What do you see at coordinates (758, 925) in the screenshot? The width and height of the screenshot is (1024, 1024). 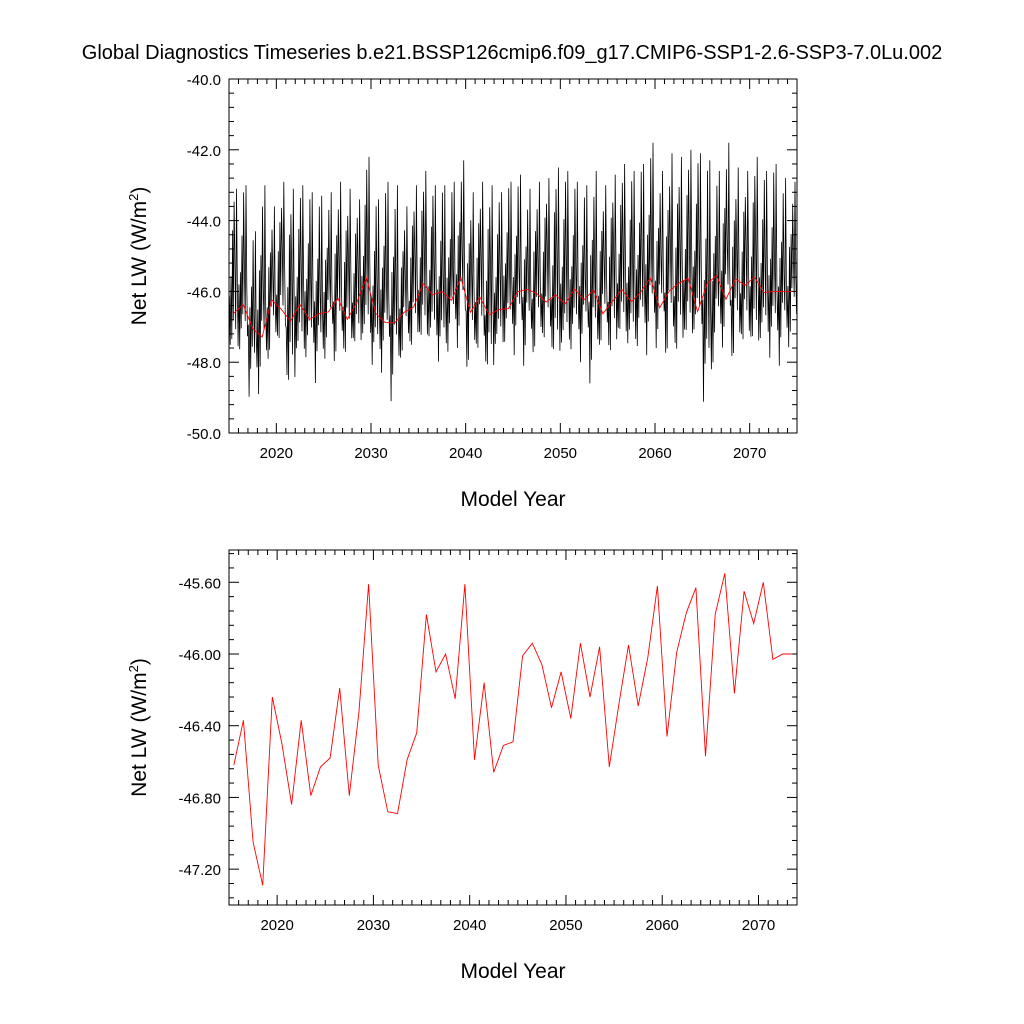 I see `bottom-x-tick-label: 2070` at bounding box center [758, 925].